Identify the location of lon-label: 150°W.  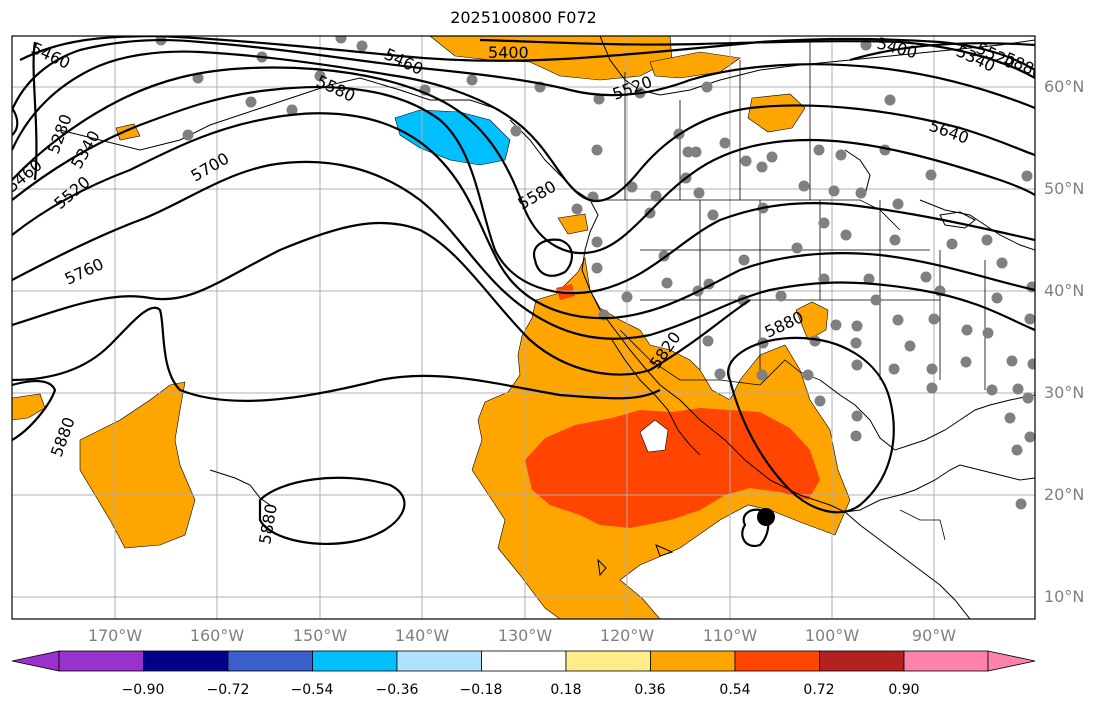
(320, 635).